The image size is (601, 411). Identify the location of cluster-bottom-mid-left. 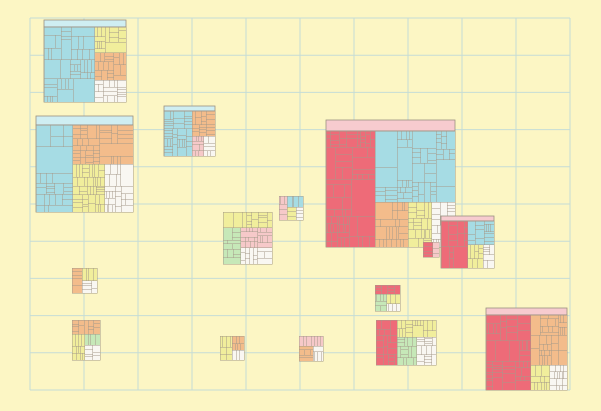
(232, 348).